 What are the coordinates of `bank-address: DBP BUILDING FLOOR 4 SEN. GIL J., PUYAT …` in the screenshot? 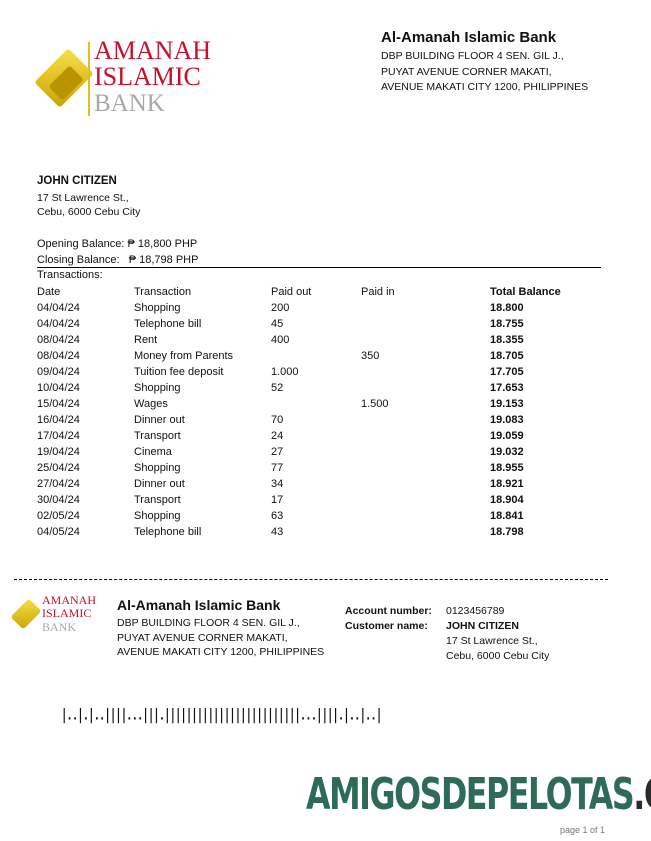 It's located at (484, 72).